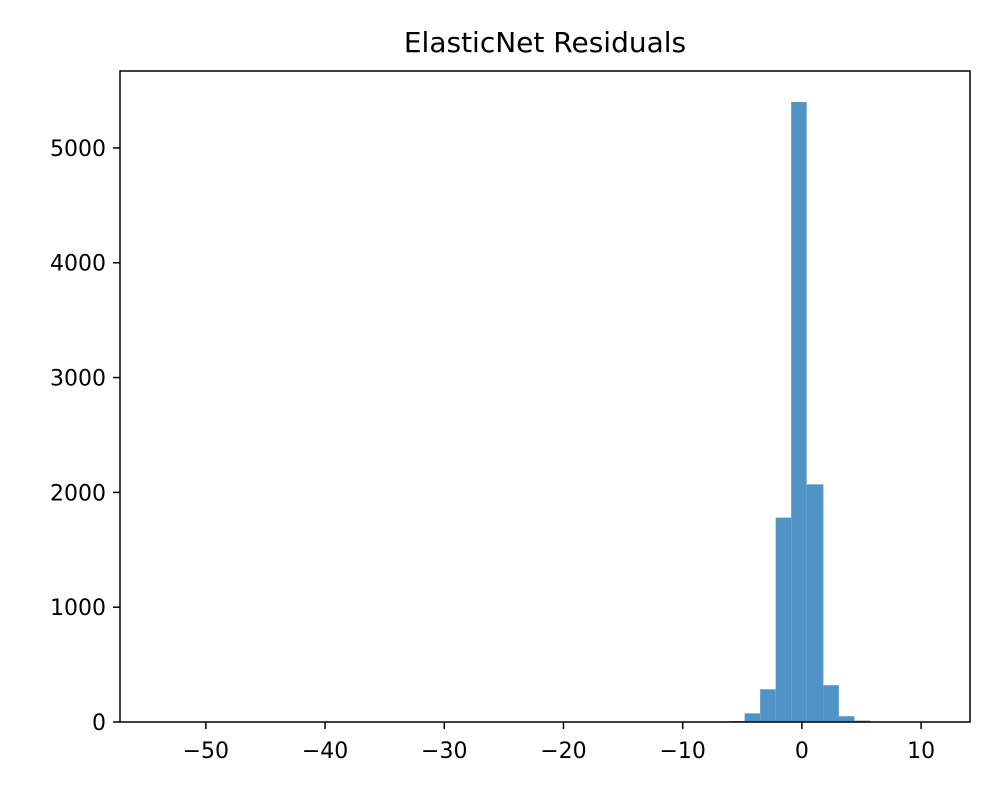 The image size is (1000, 800). What do you see at coordinates (78, 608) in the screenshot?
I see `y-tick-label: 1000` at bounding box center [78, 608].